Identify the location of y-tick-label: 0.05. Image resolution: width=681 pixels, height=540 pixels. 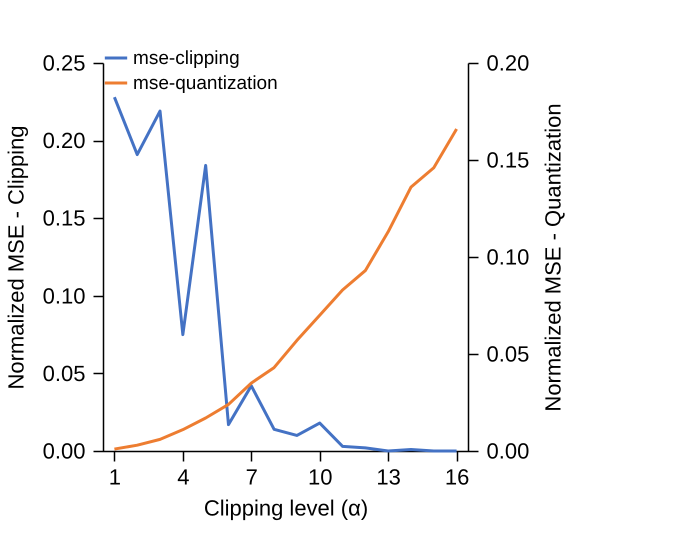
(64, 373).